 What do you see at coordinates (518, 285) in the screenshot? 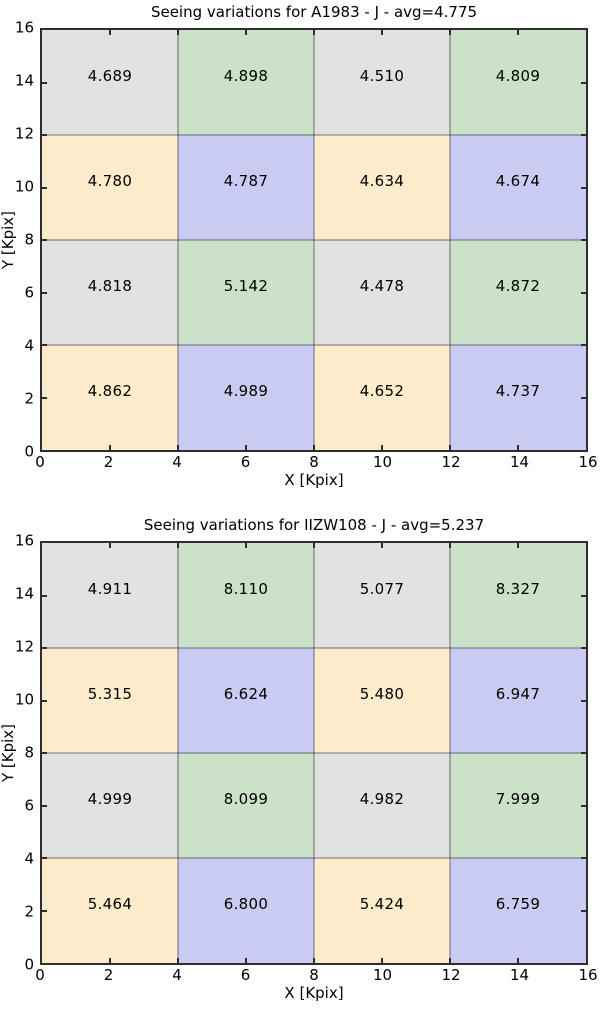
I see `cell-value: 4.872` at bounding box center [518, 285].